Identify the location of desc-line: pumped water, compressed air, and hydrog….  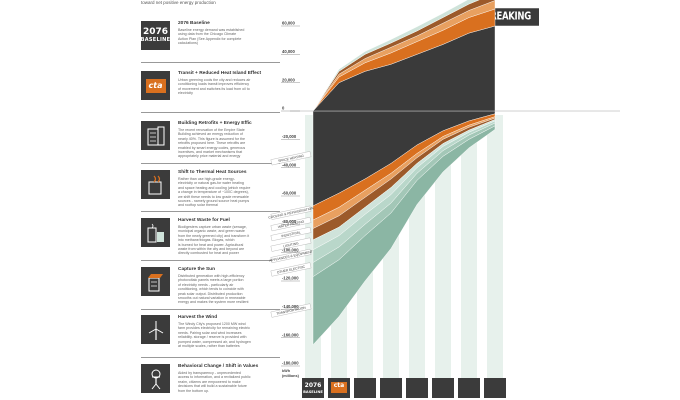
(214, 341).